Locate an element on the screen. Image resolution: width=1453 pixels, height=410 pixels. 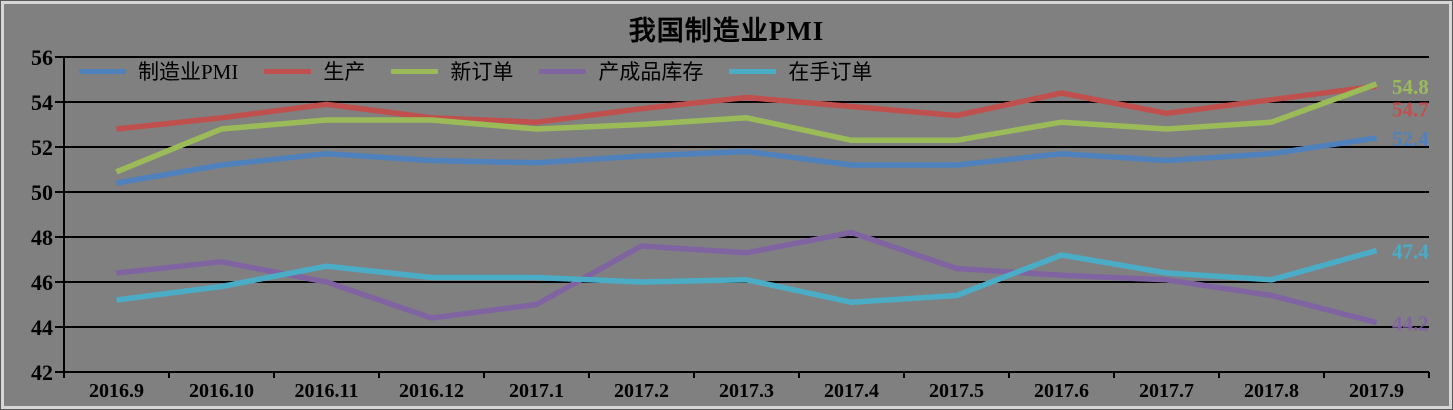
x-axis-label: 2016.12 is located at coordinates (431, 391).